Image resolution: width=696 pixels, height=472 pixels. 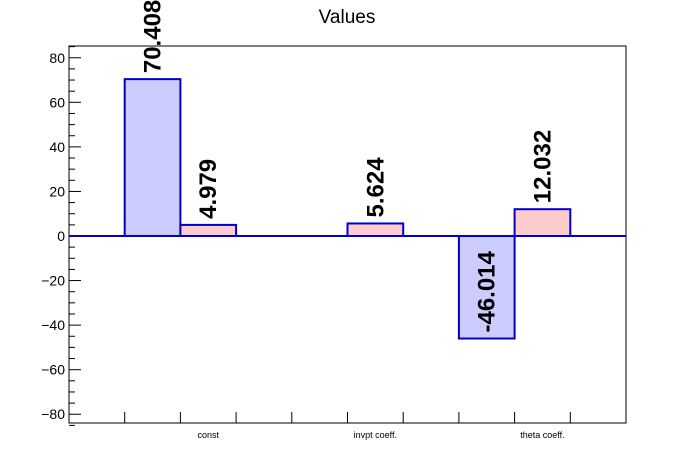 What do you see at coordinates (53, 281) in the screenshot?
I see `y-tick-label: −20` at bounding box center [53, 281].